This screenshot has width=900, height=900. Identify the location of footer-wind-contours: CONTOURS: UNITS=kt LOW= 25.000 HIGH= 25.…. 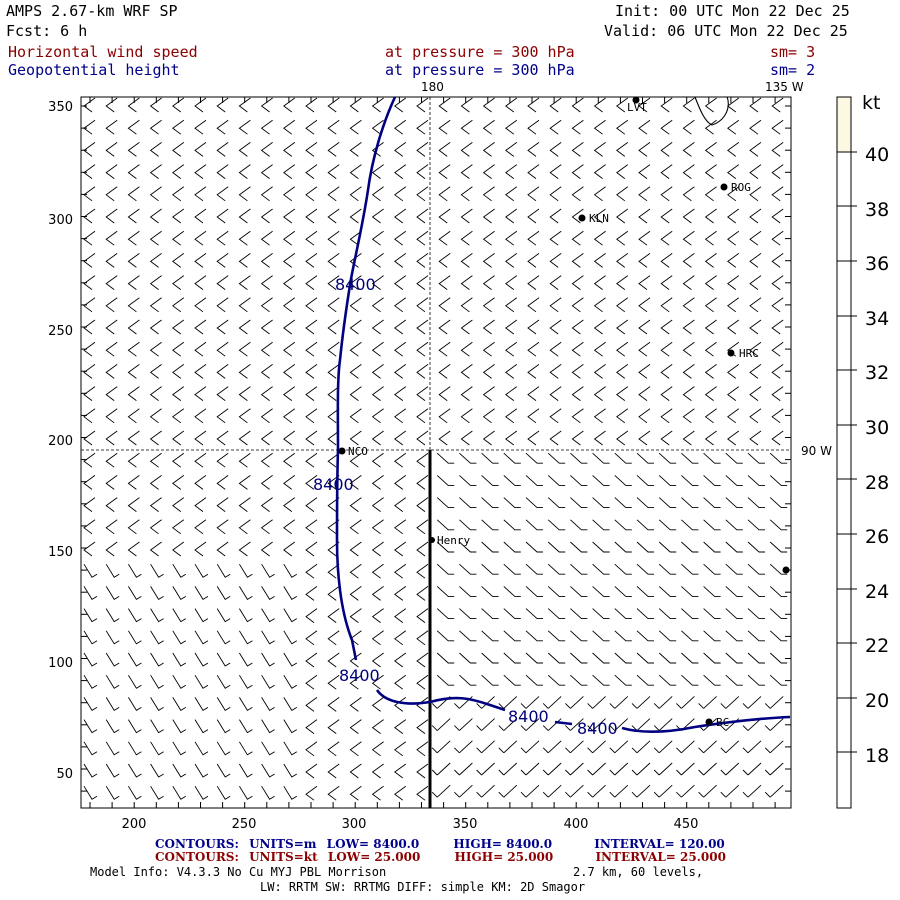
(440, 857).